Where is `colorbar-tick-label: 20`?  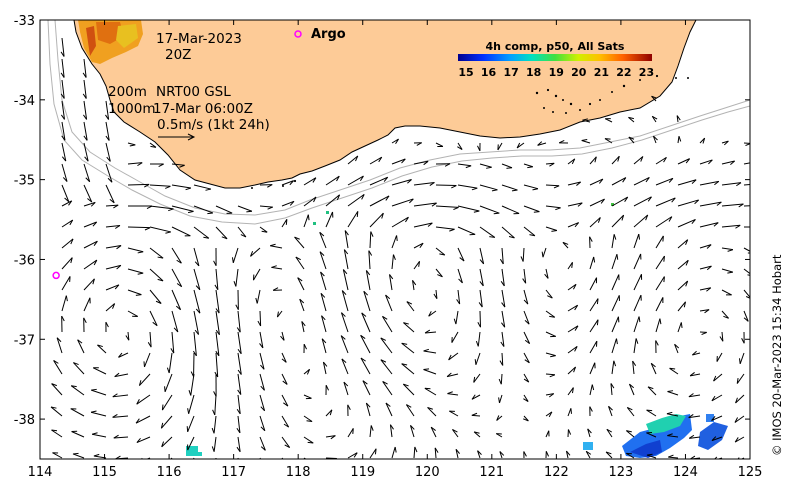 colorbar-tick-label: 20 is located at coordinates (579, 72).